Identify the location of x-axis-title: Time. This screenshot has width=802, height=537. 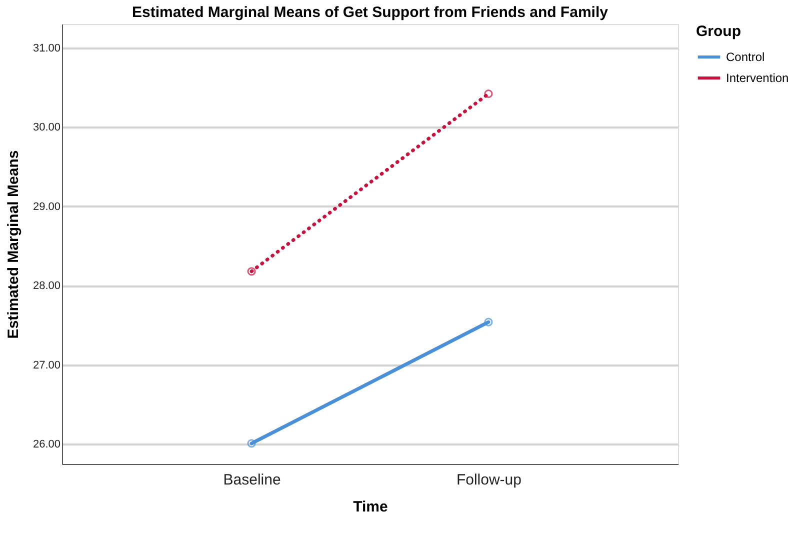
(370, 507).